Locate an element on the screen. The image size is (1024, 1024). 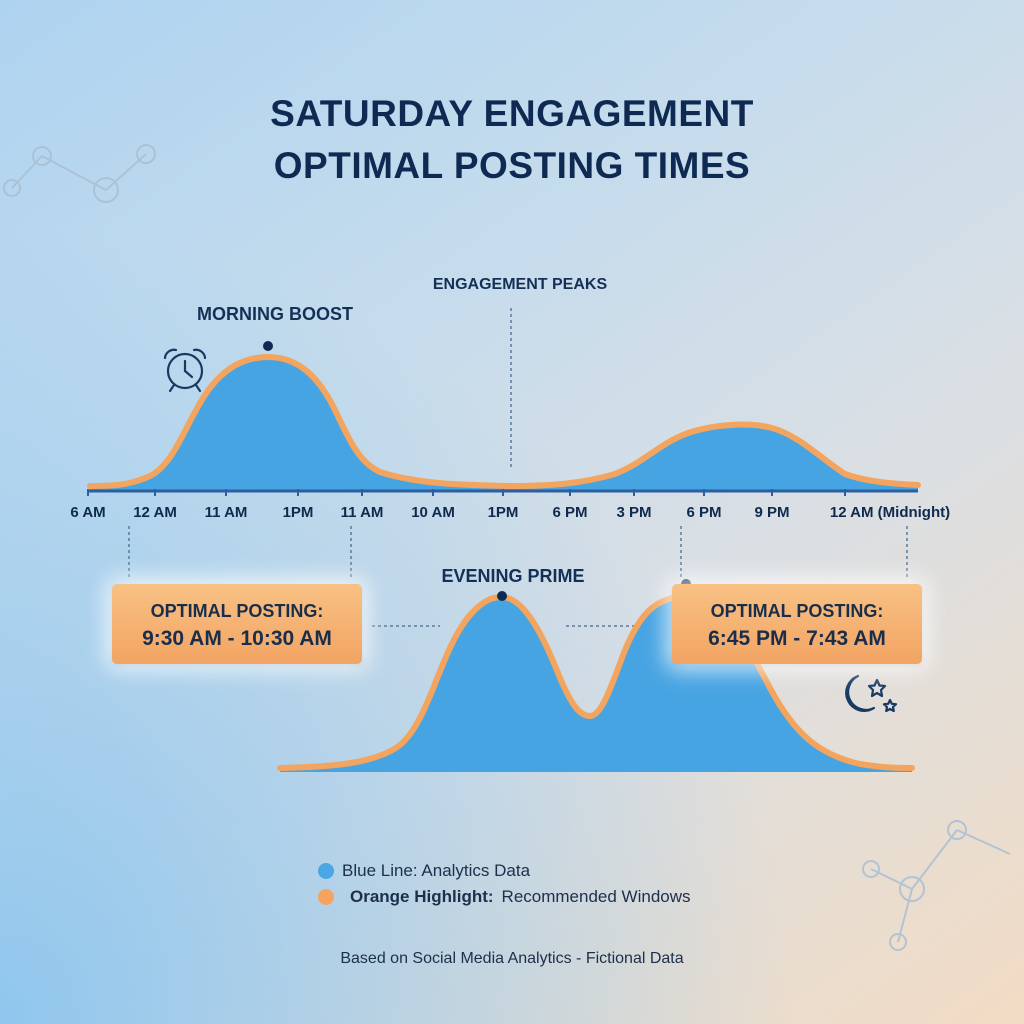
bottom-chart-area is located at coordinates (596, 683).